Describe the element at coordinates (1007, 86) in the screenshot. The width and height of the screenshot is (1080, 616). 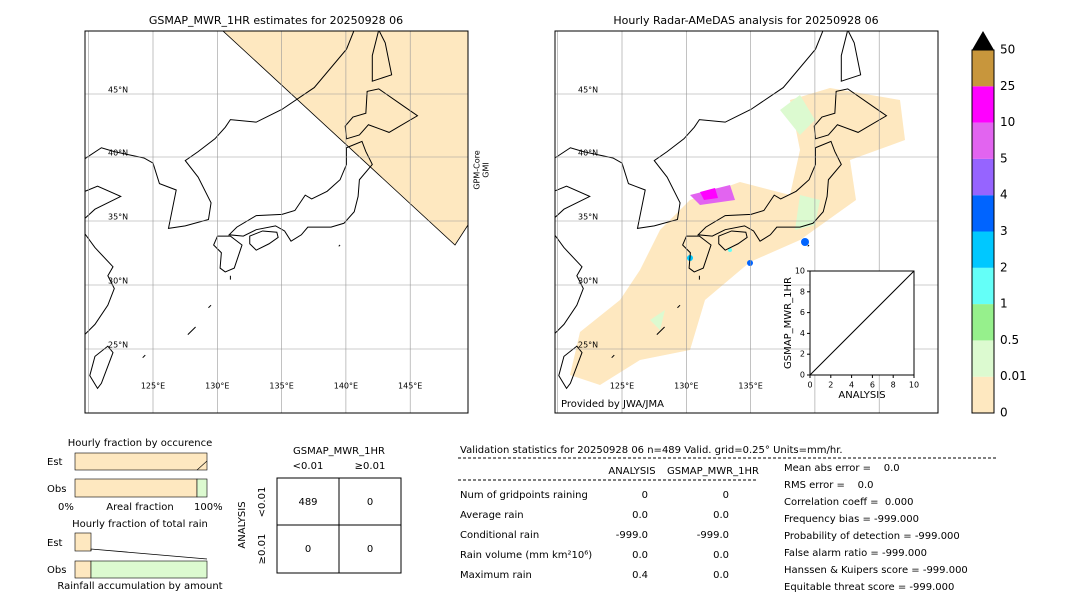
I see `colorbar-label: 25` at that location.